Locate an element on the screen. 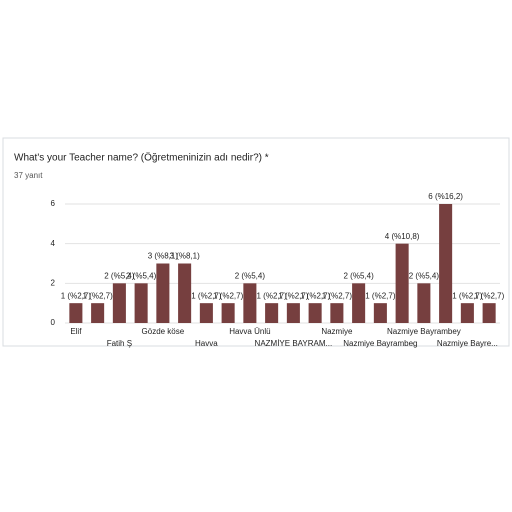 This screenshot has height=512, width=512. data-label: 4 (%10,8) is located at coordinates (402, 236).